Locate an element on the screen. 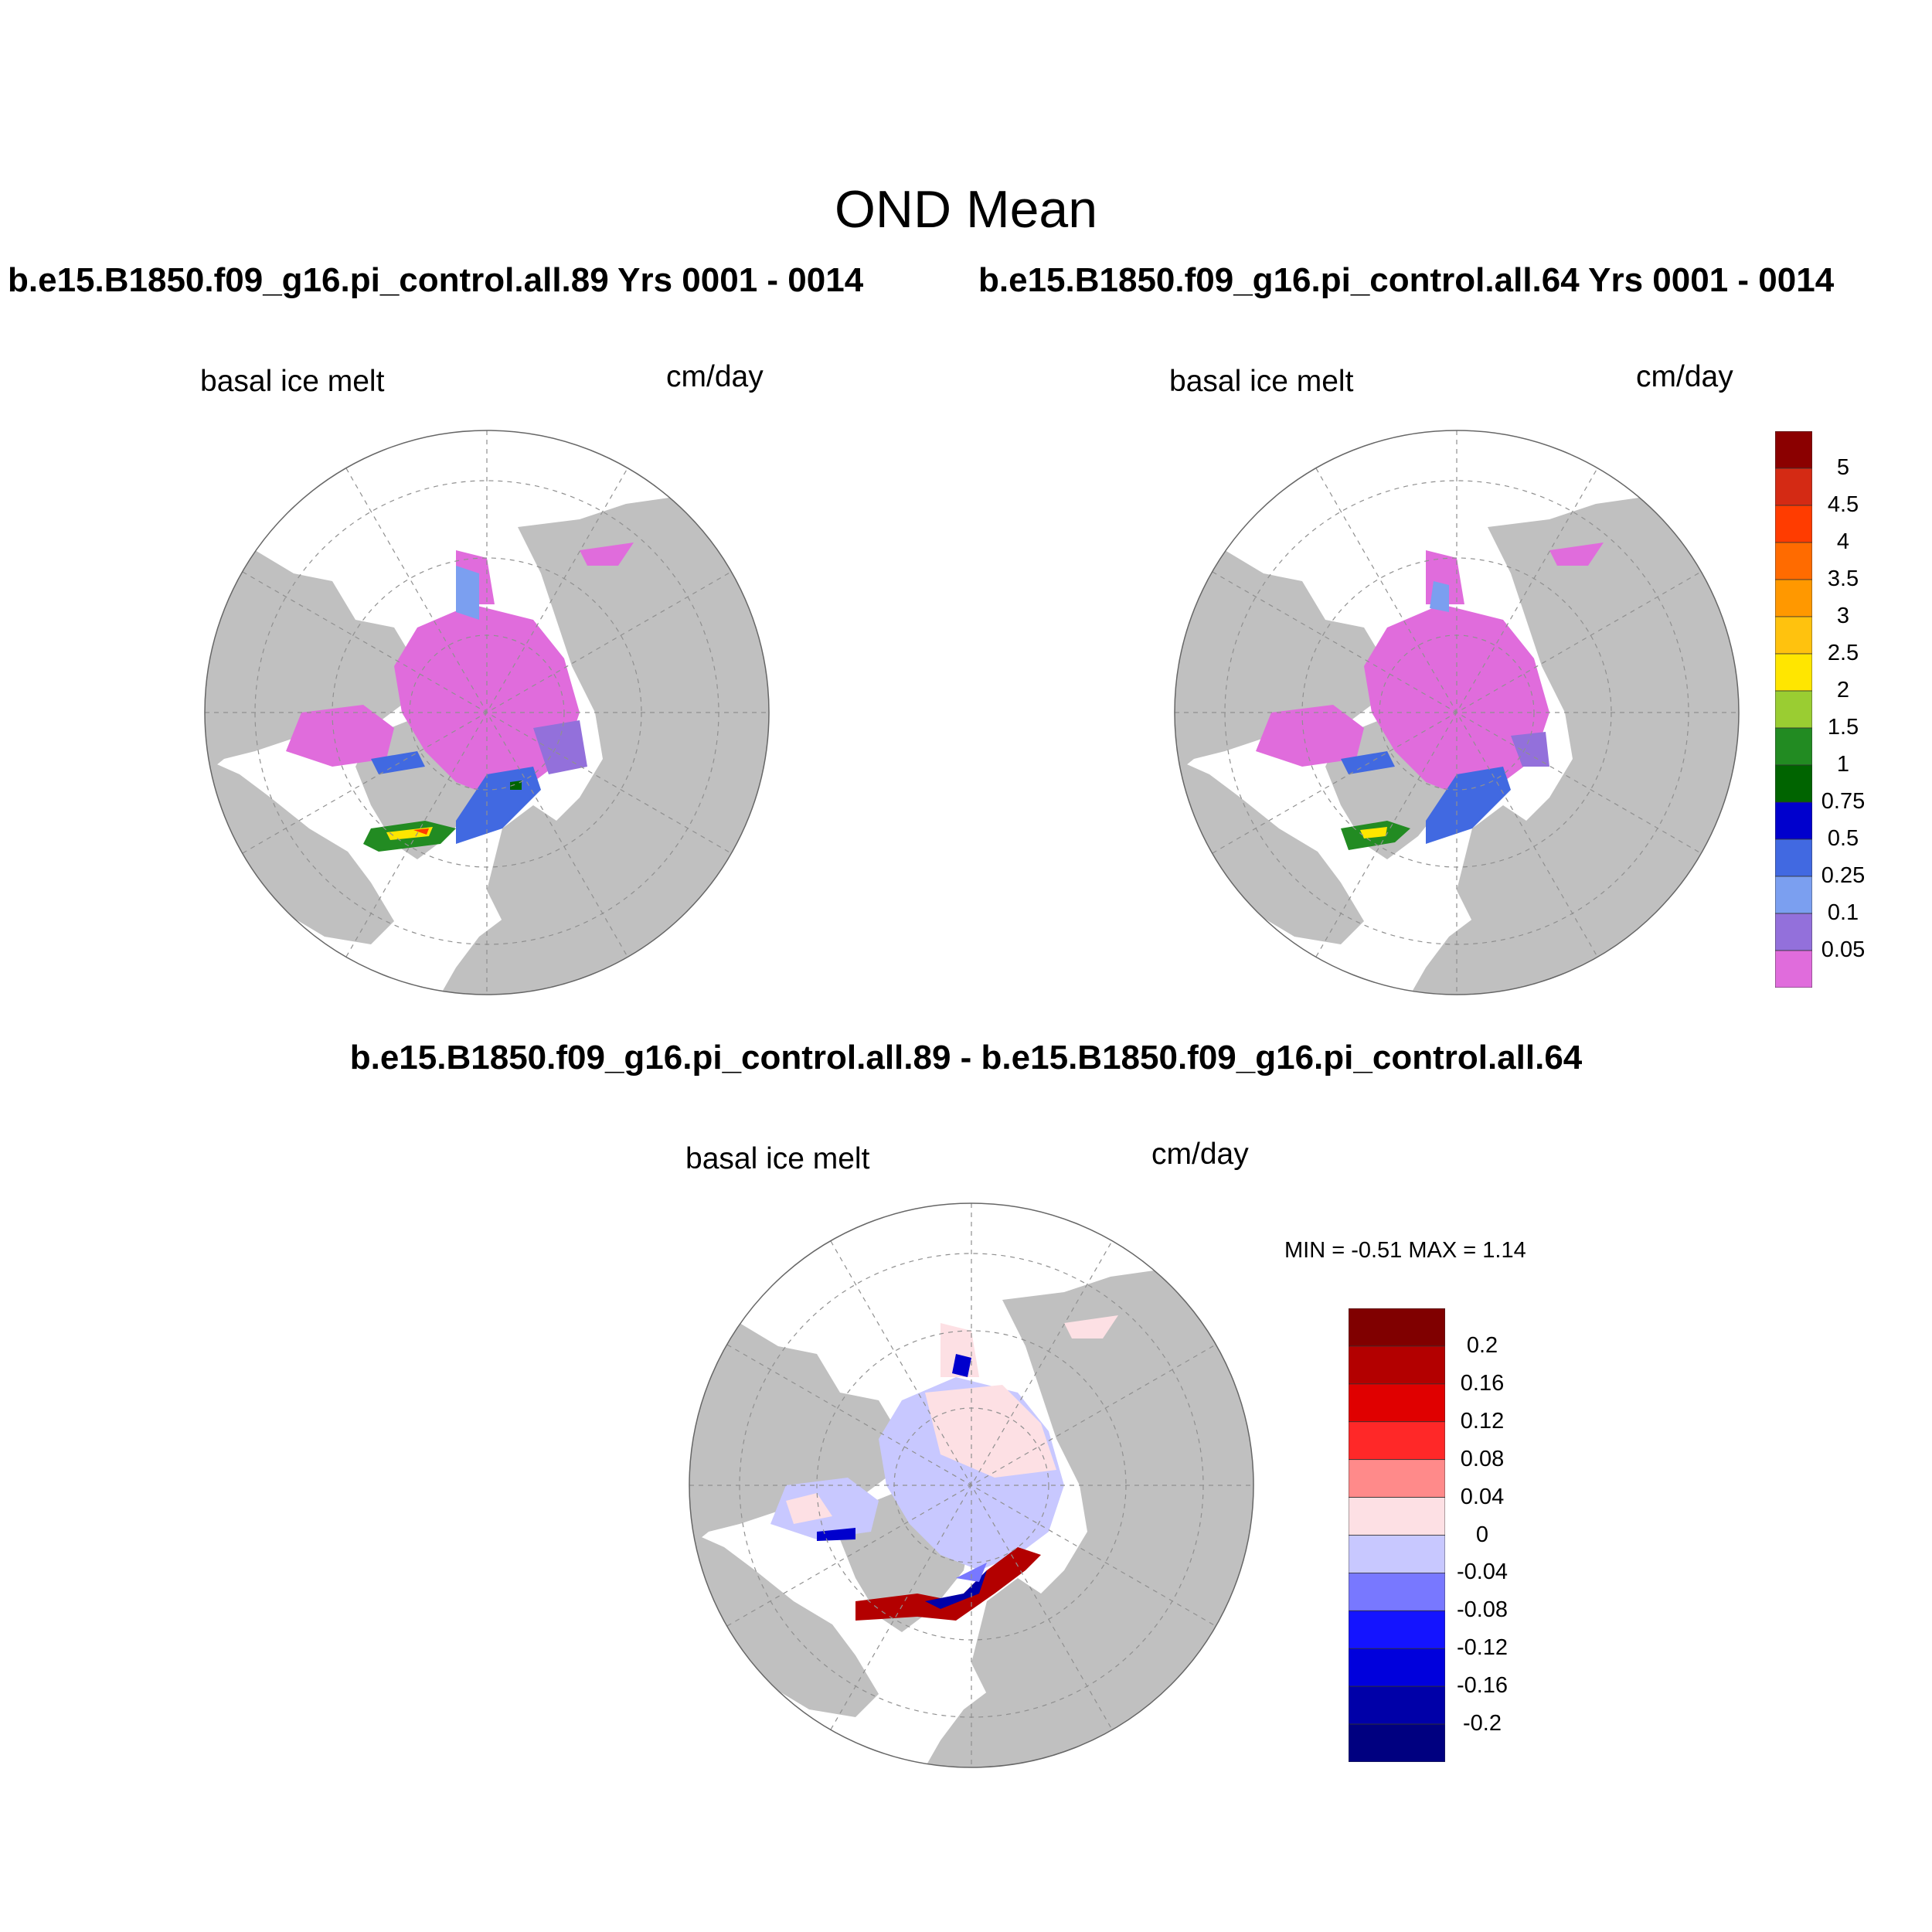 This screenshot has height=1932, width=1932. units-label-left: cm/day is located at coordinates (715, 376).